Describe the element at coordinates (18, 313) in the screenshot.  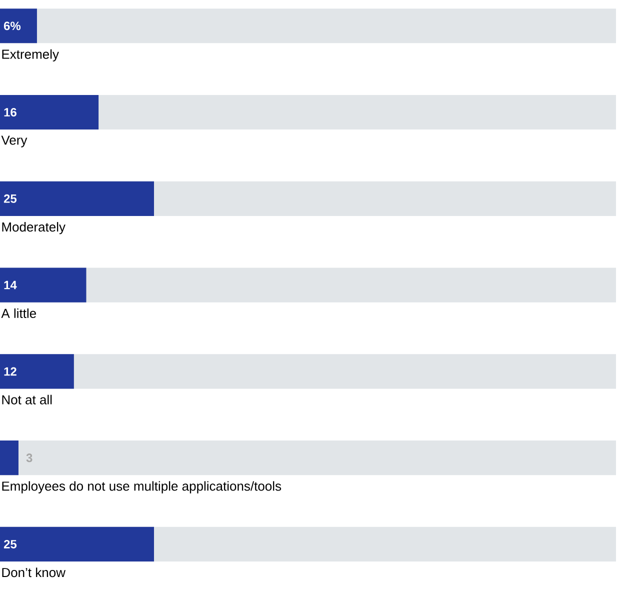
I see `y-tick-label: A little` at that location.